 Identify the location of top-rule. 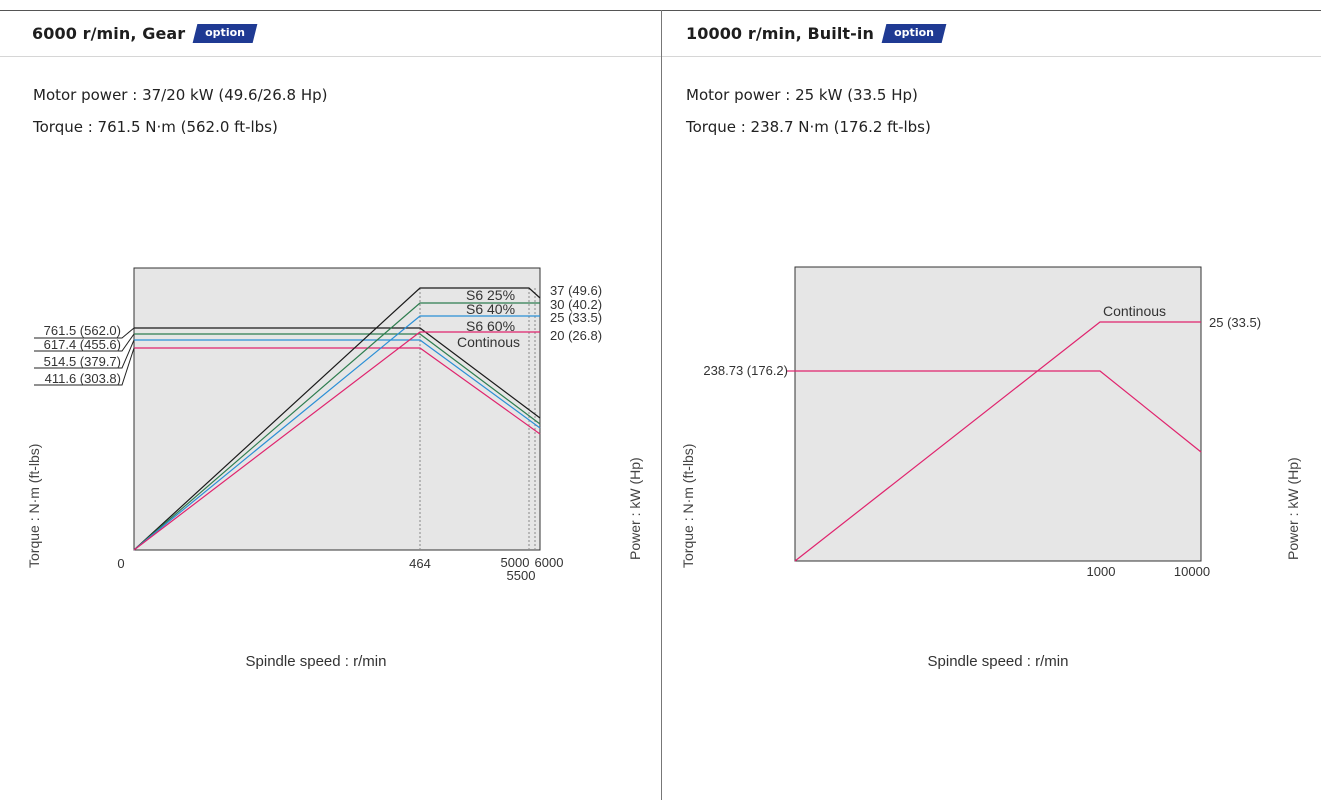
(660, 10).